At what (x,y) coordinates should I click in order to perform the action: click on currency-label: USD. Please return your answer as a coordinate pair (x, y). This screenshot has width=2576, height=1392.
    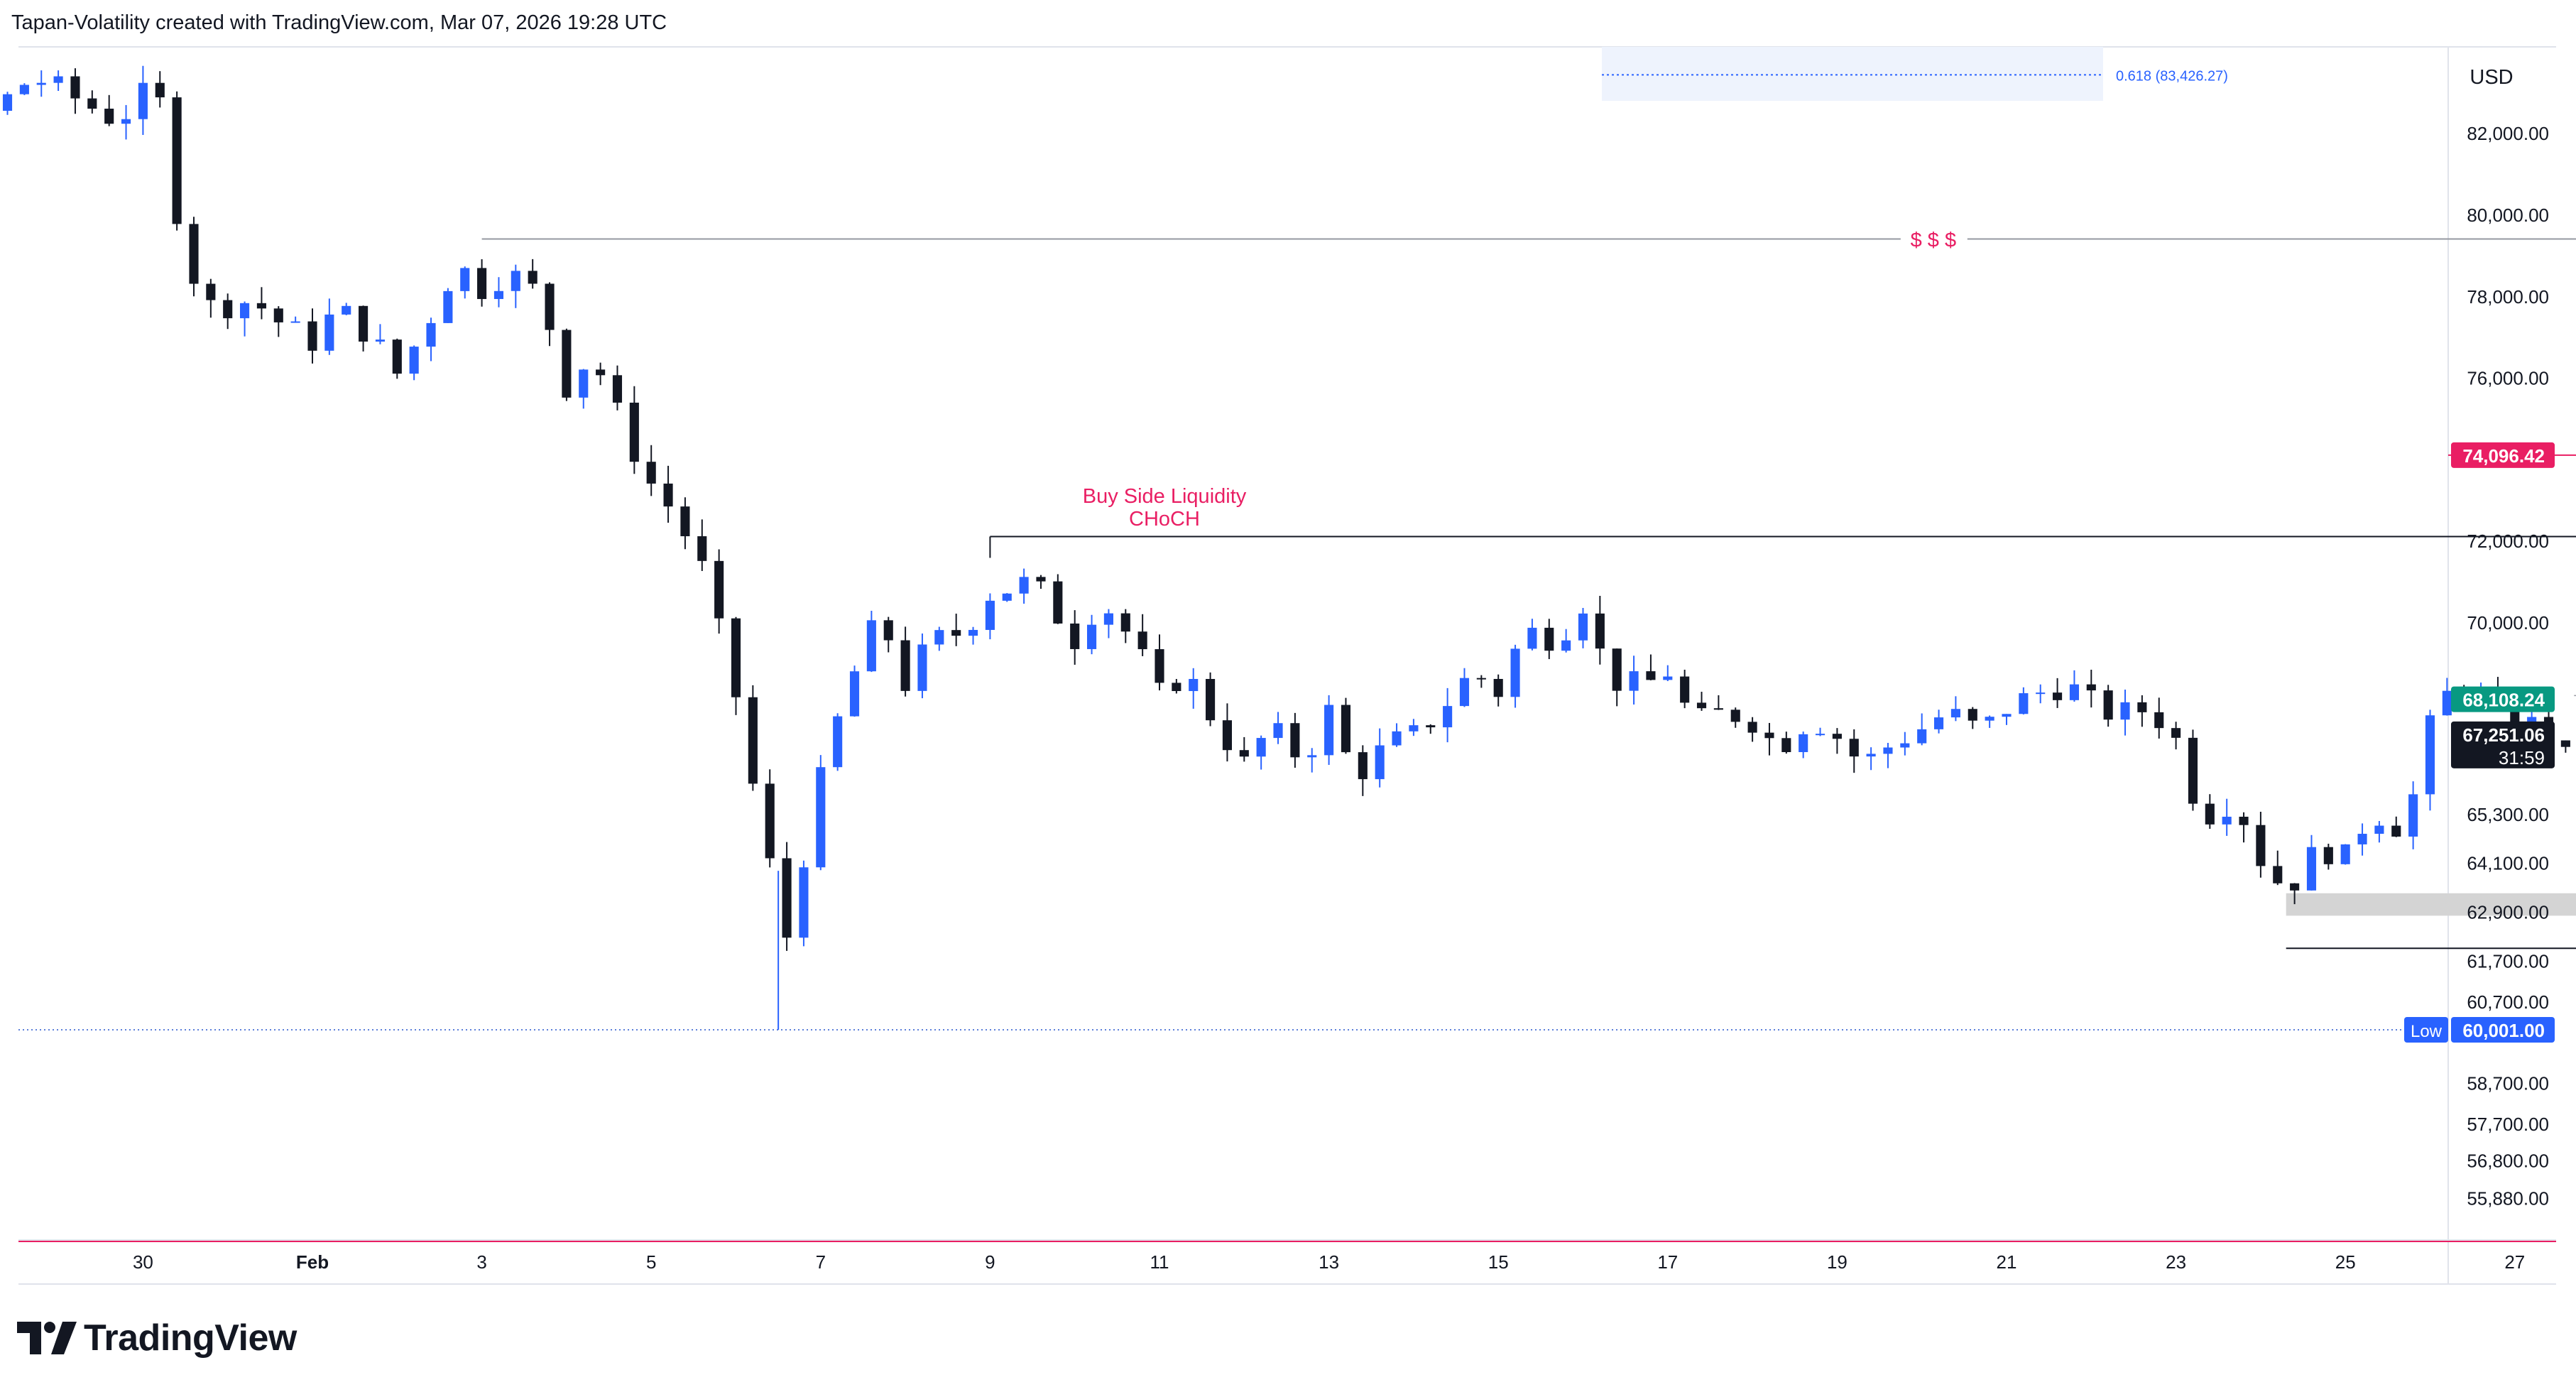
    Looking at the image, I should click on (2491, 77).